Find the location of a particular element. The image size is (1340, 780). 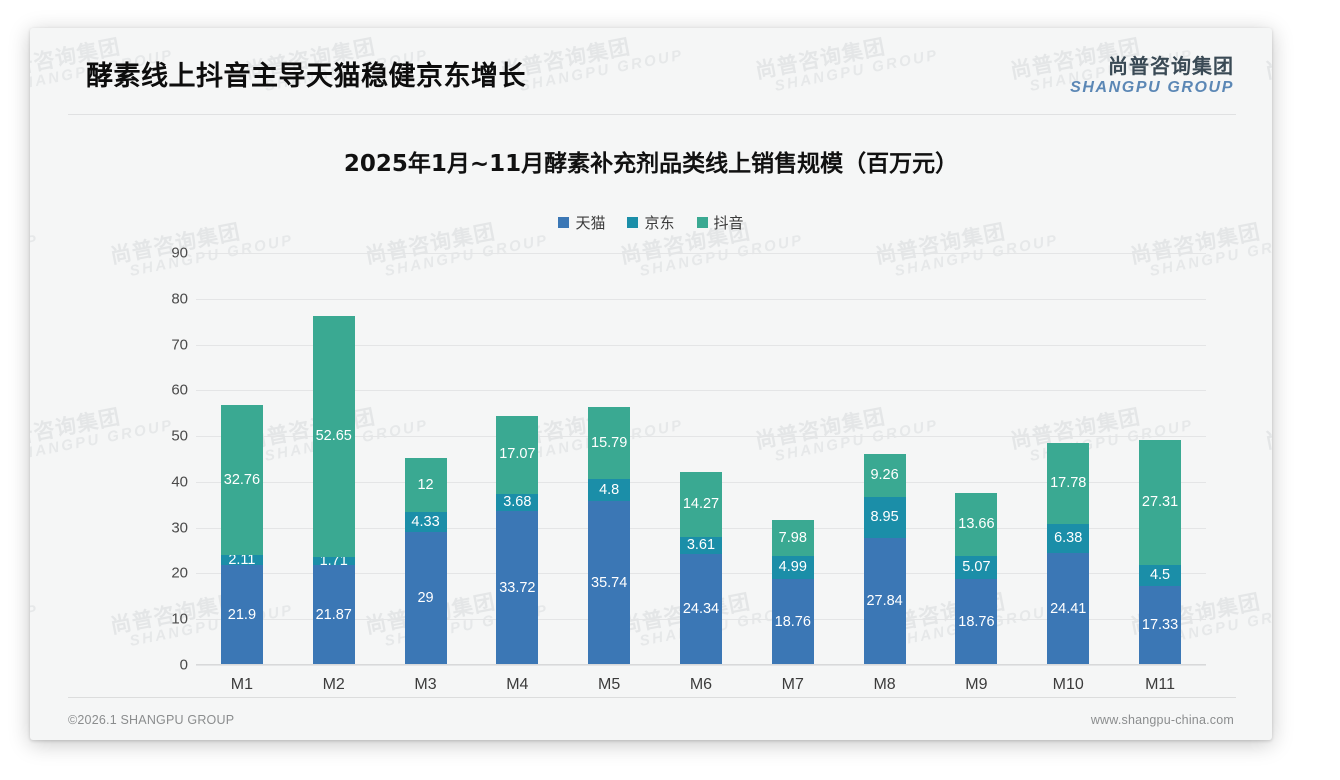

bar-segment-tmall: 27.84 is located at coordinates (884, 601).